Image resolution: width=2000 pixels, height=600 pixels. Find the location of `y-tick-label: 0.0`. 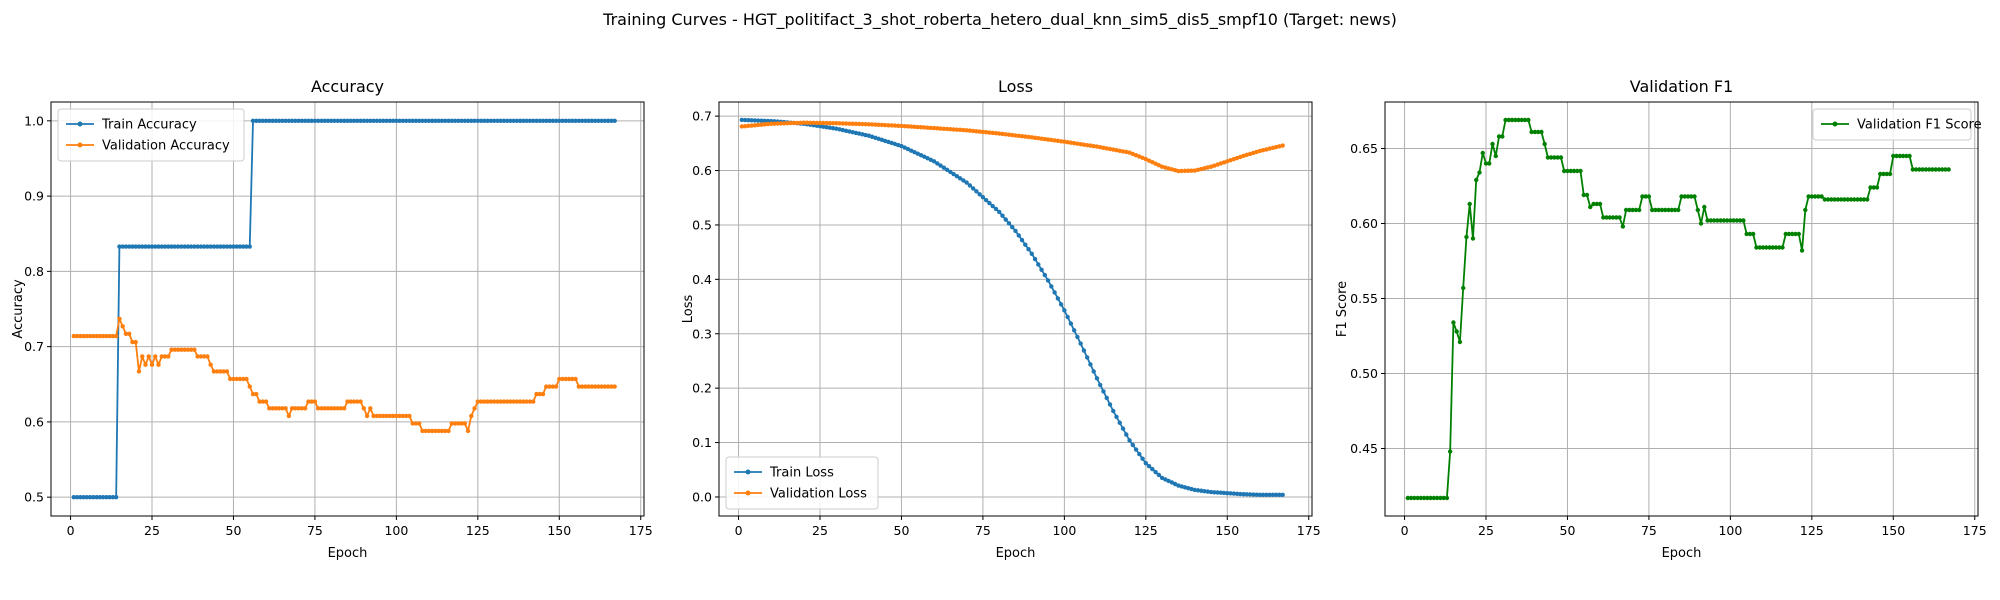

y-tick-label: 0.0 is located at coordinates (702, 496).